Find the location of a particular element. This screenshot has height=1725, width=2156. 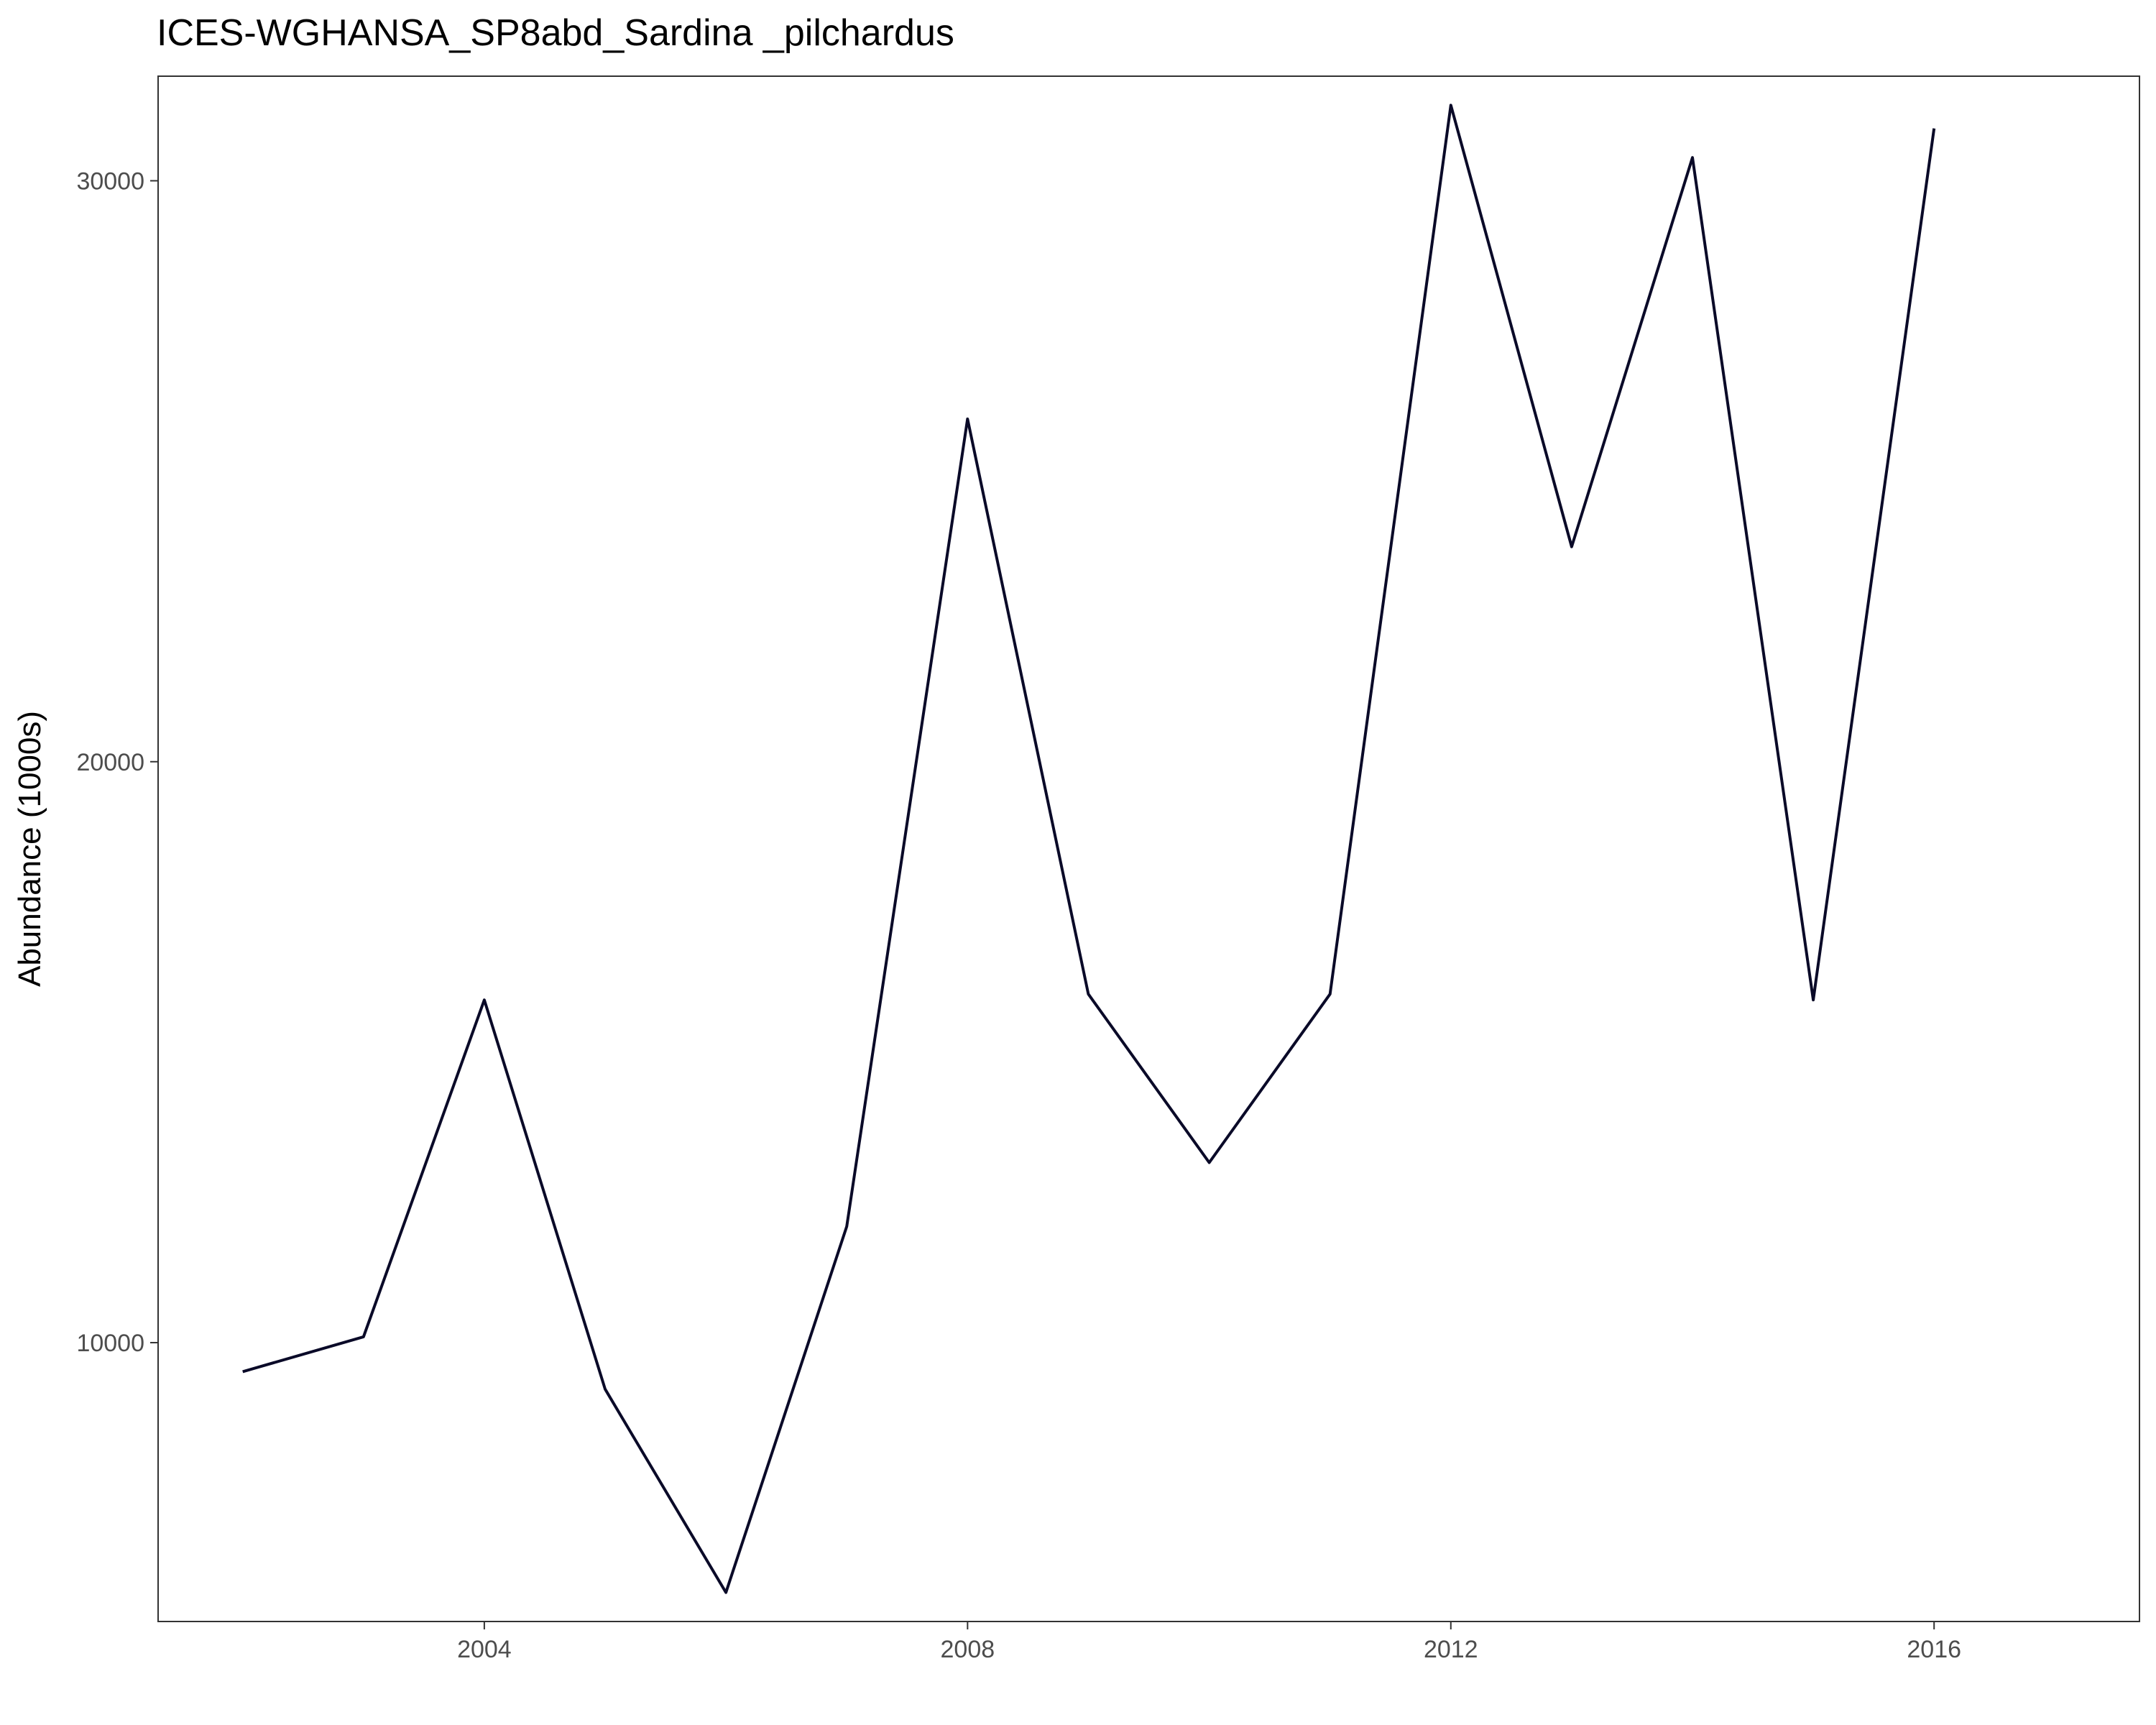

y-axis: 10000 20000 30000 is located at coordinates (117, 762).